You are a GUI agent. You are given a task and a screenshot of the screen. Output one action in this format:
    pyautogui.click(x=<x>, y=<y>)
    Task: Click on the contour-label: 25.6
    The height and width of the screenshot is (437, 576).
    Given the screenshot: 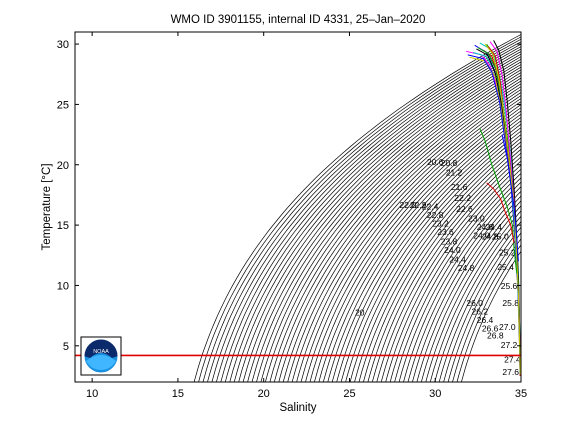 What is the action you would take?
    pyautogui.click(x=509, y=286)
    